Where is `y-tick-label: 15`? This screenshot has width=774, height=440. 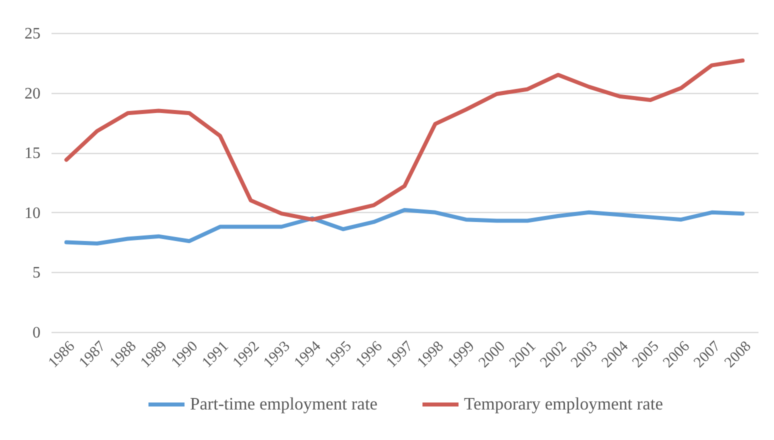 y-tick-label: 15 is located at coordinates (32, 153).